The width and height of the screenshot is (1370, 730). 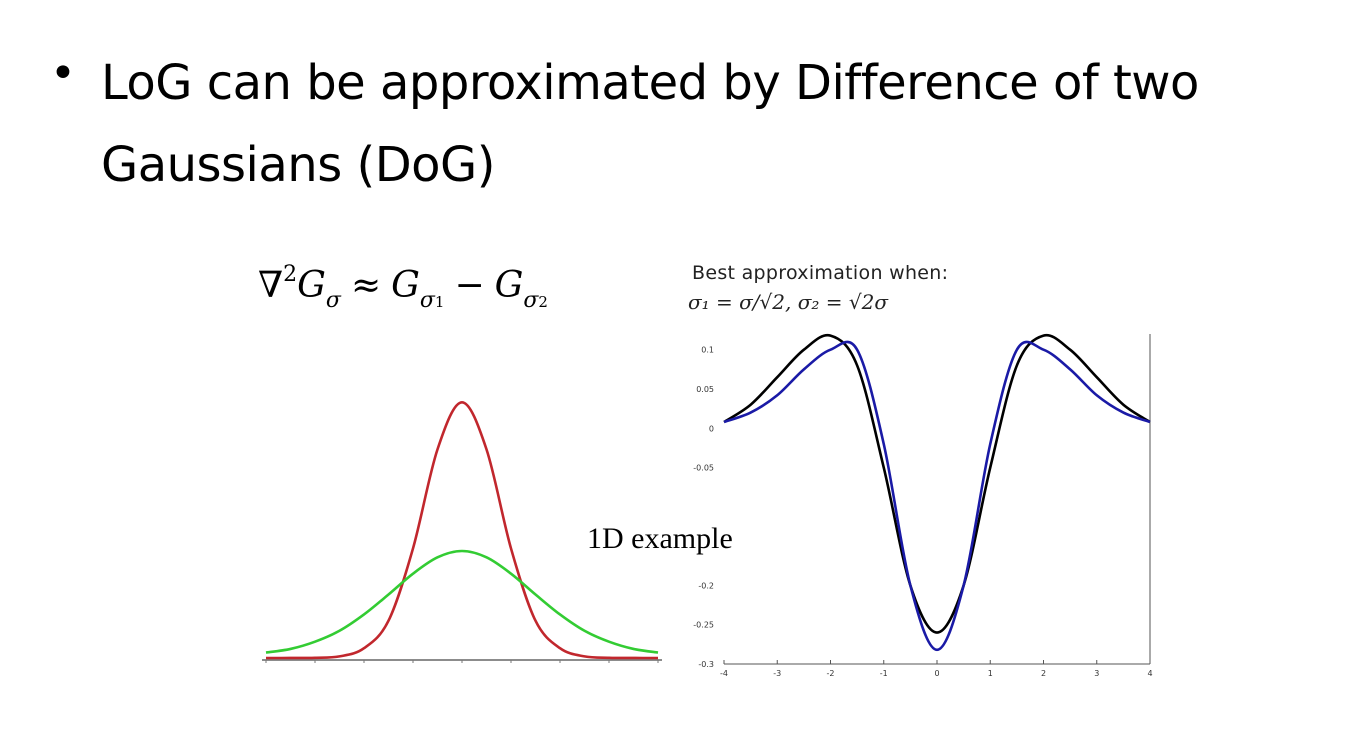 What do you see at coordinates (1096, 673) in the screenshot?
I see `dog-log-x-tick-label: 3` at bounding box center [1096, 673].